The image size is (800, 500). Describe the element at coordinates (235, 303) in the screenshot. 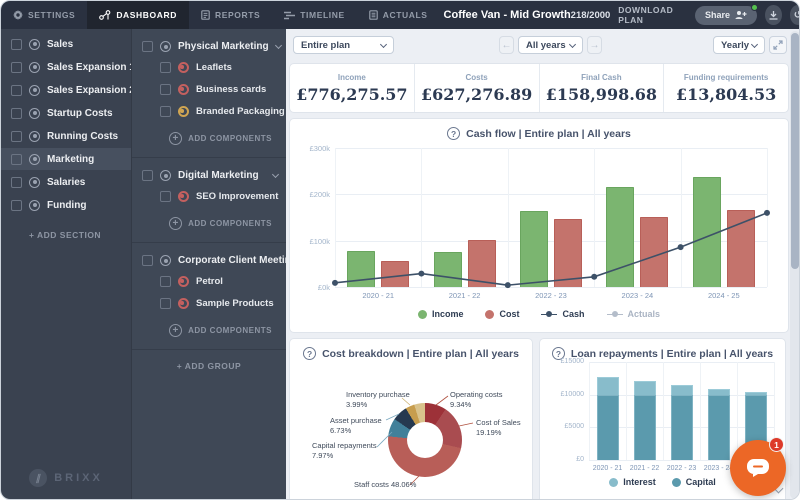

I see `component-label: Sample Products` at that location.